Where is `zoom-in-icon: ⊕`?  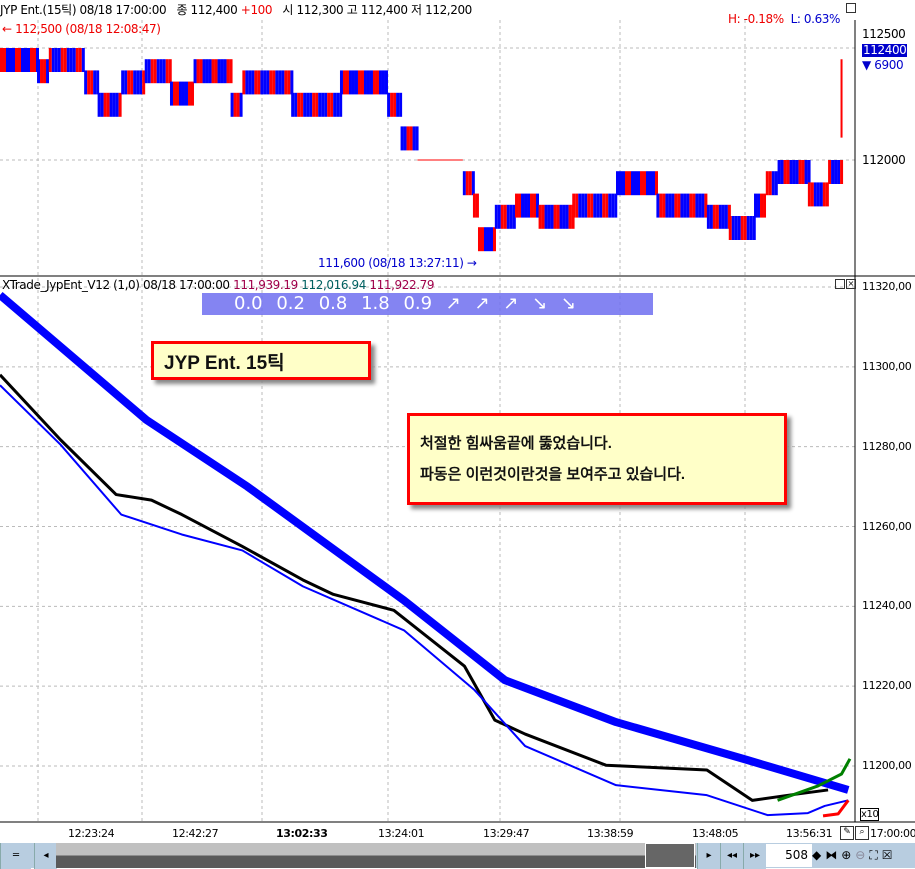
zoom-in-icon: ⊕ is located at coordinates (848, 855).